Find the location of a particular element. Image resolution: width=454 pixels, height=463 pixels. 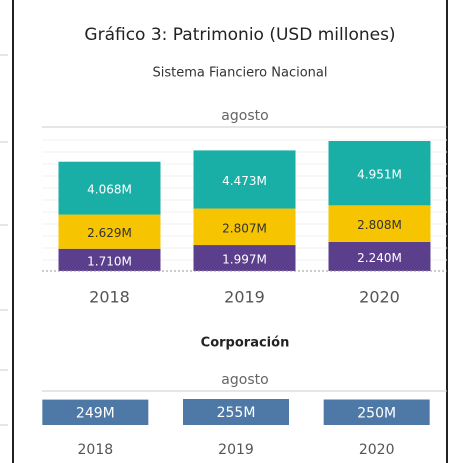

data-label: 2.807M is located at coordinates (244, 228).